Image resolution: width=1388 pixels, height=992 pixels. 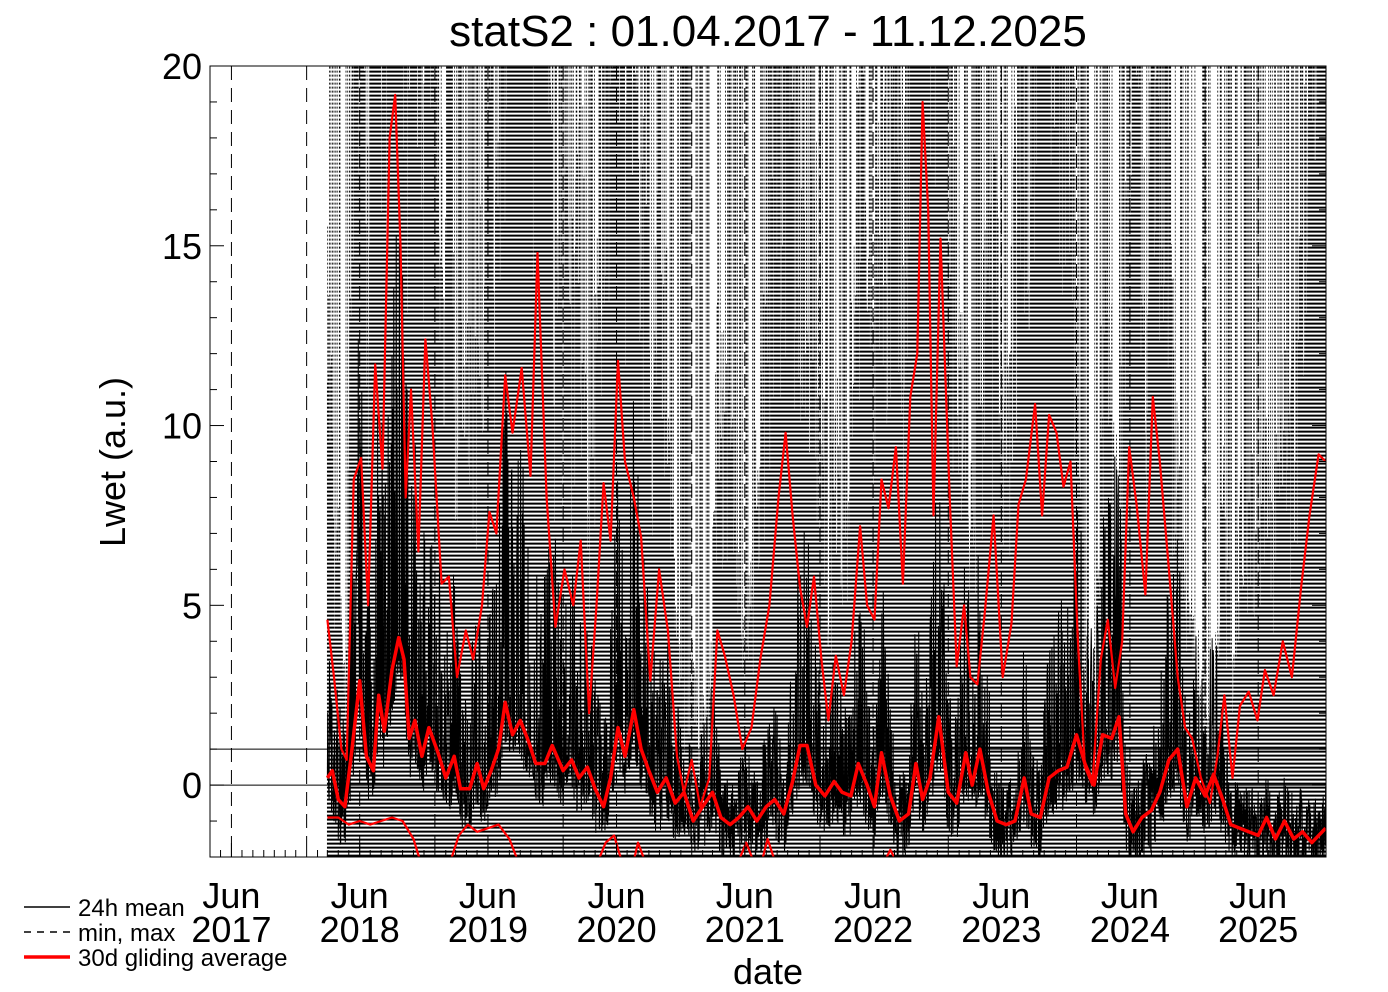 I want to click on legend: 24h mean min, max 30d gliding average, so click(x=156, y=933).